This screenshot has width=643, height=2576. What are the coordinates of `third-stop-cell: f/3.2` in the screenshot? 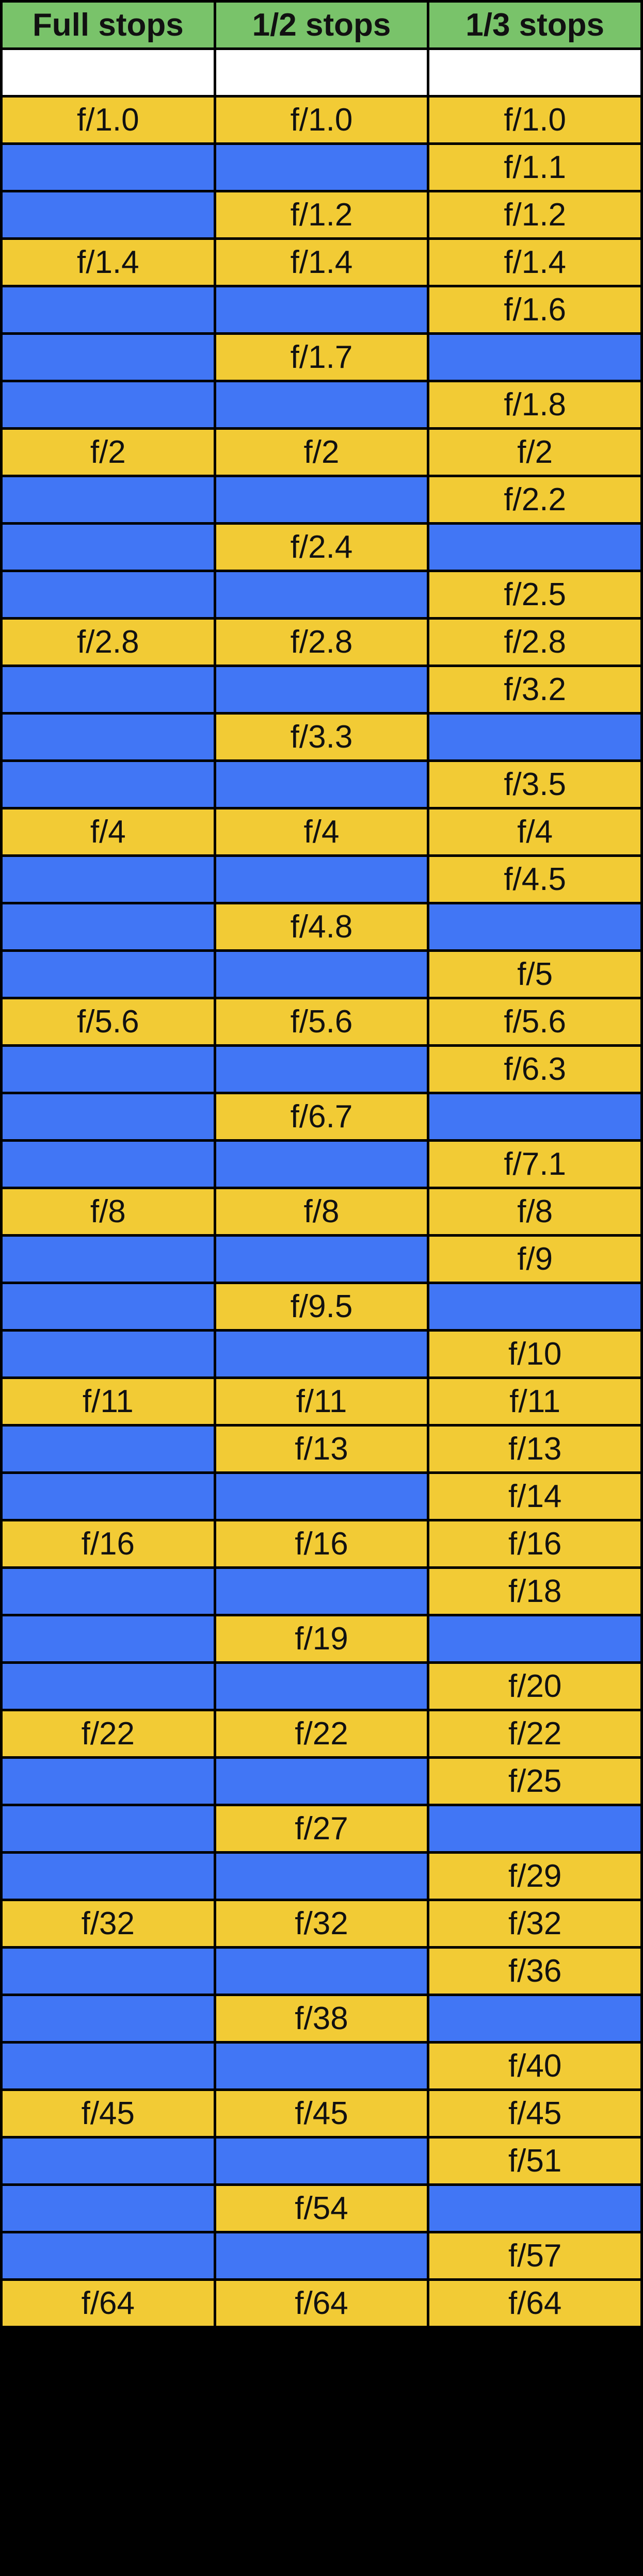 It's located at (535, 690).